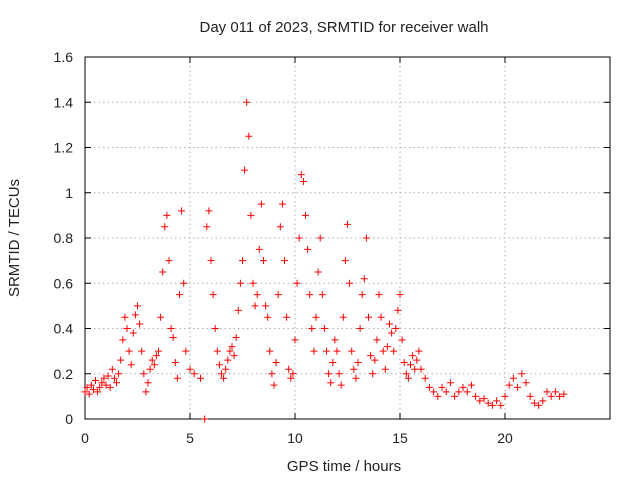 The image size is (640, 485). What do you see at coordinates (64, 374) in the screenshot?
I see `y-tick-label: 0.2` at bounding box center [64, 374].